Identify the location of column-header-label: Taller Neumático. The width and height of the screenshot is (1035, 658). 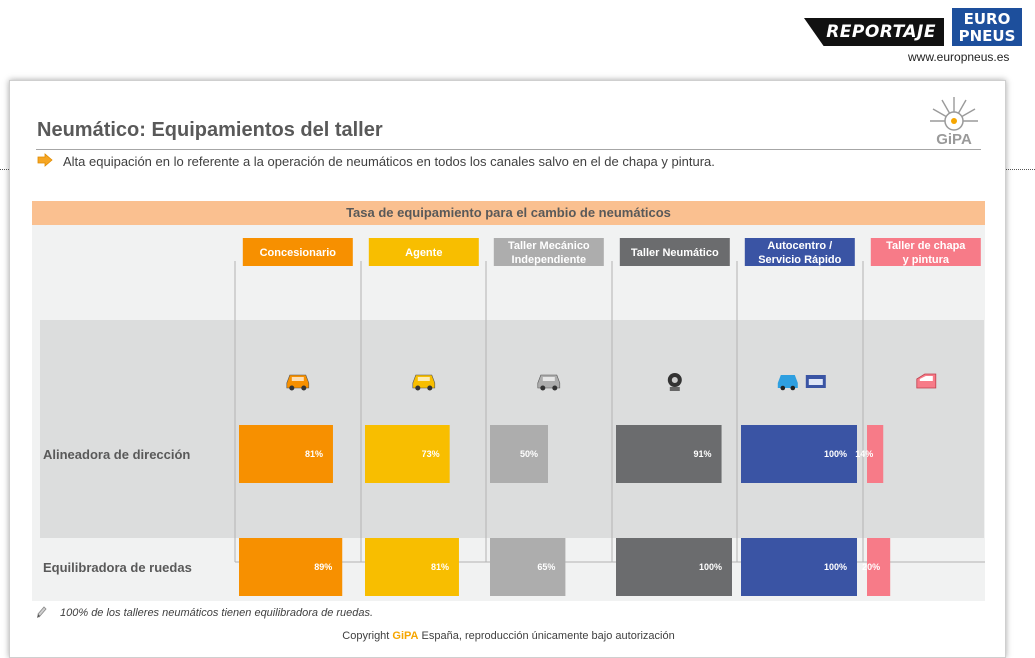
(675, 253).